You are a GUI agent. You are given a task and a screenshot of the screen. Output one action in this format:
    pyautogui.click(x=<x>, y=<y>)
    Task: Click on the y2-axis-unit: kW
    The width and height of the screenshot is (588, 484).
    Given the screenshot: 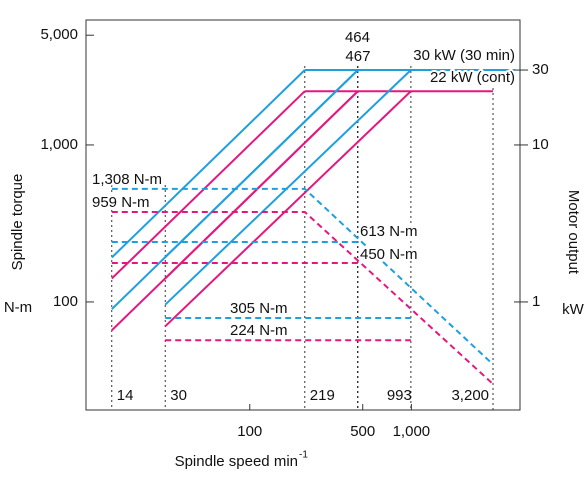 What is the action you would take?
    pyautogui.click(x=573, y=309)
    